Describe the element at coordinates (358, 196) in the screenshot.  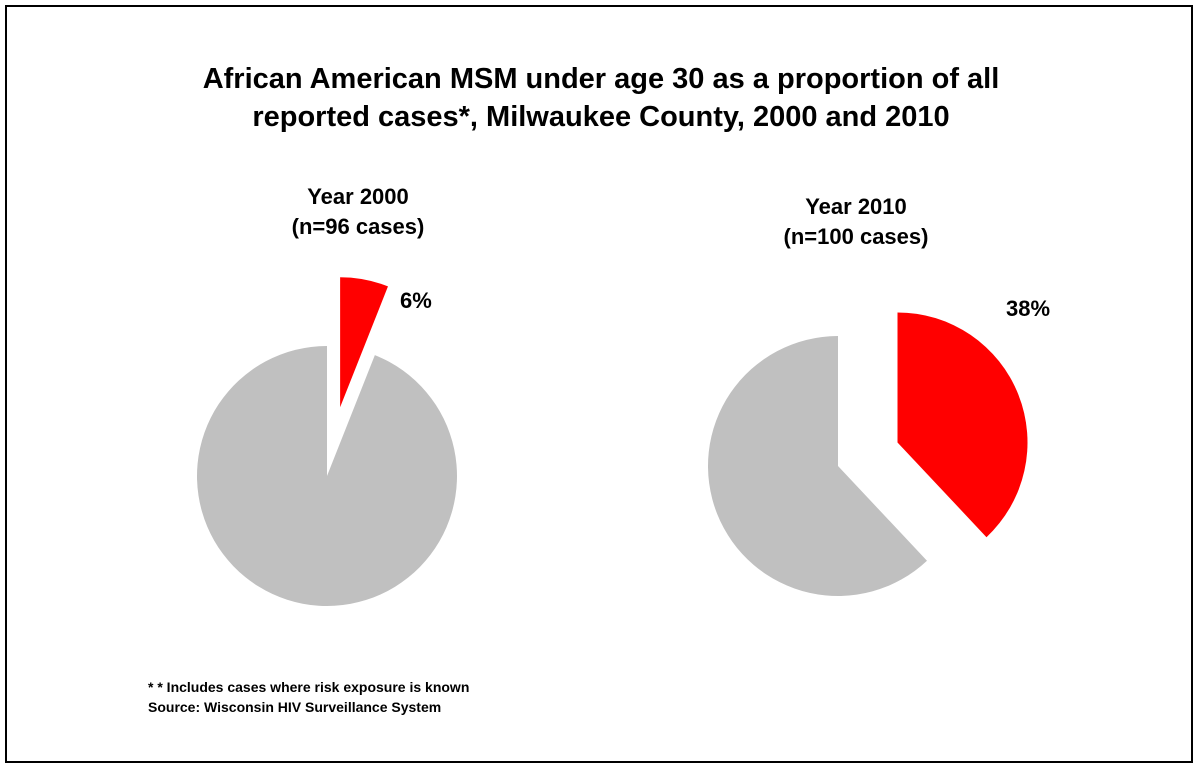
I see `pie-2000-title-line-1: Year 2000` at that location.